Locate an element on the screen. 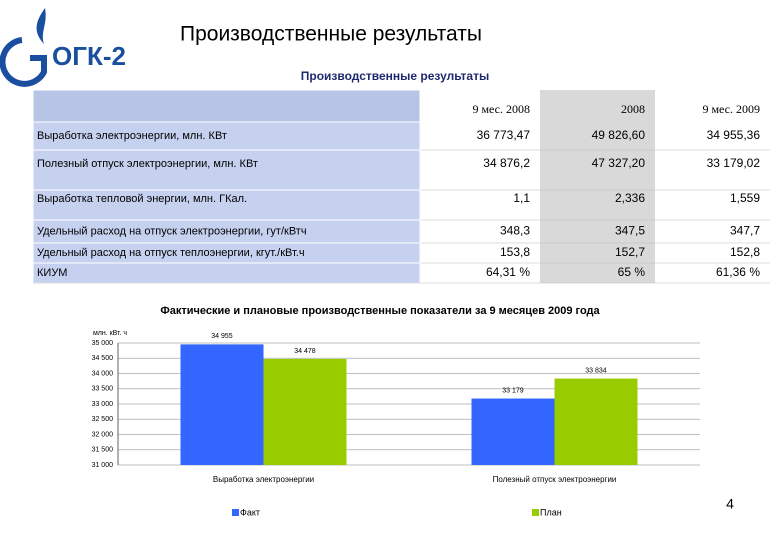 The width and height of the screenshot is (780, 540). cell-value: 348,3 is located at coordinates (515, 231).